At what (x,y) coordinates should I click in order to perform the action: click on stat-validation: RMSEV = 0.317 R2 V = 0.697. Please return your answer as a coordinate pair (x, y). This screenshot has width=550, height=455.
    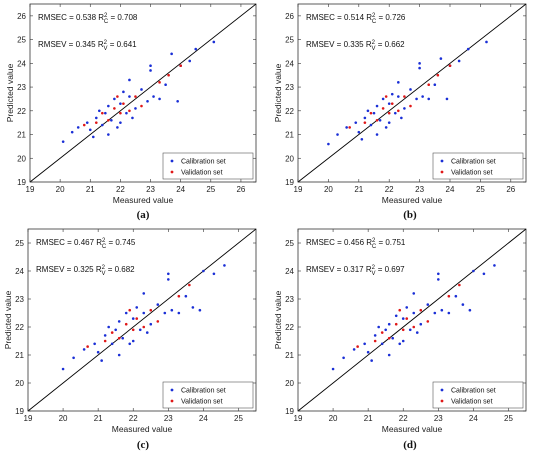
    Looking at the image, I should click on (355, 271).